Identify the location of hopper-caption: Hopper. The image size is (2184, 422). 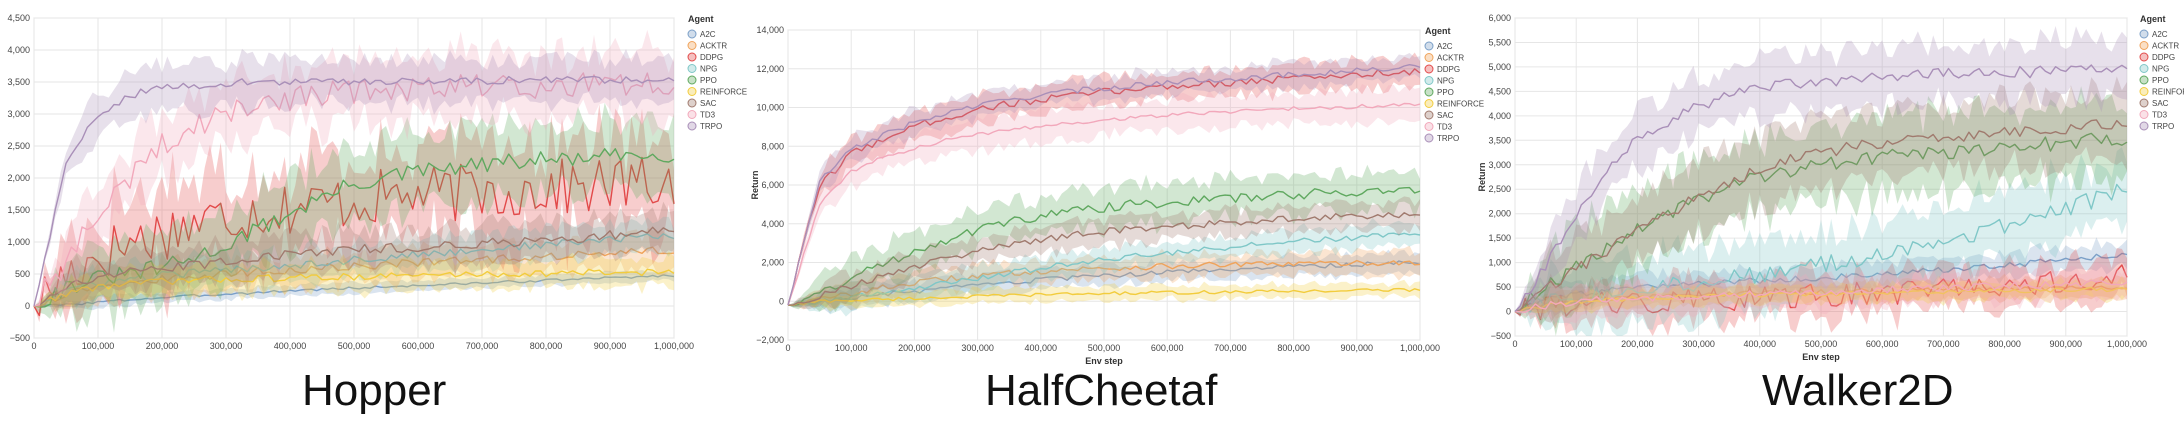
(374, 390).